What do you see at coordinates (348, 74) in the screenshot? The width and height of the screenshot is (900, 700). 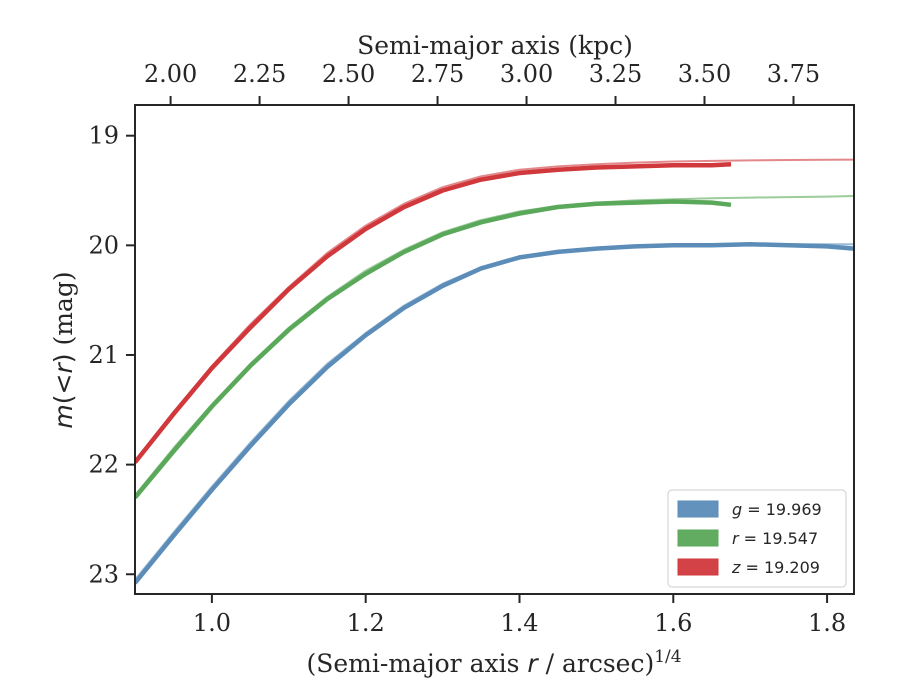 I see `top-tick-label: 2.50` at bounding box center [348, 74].